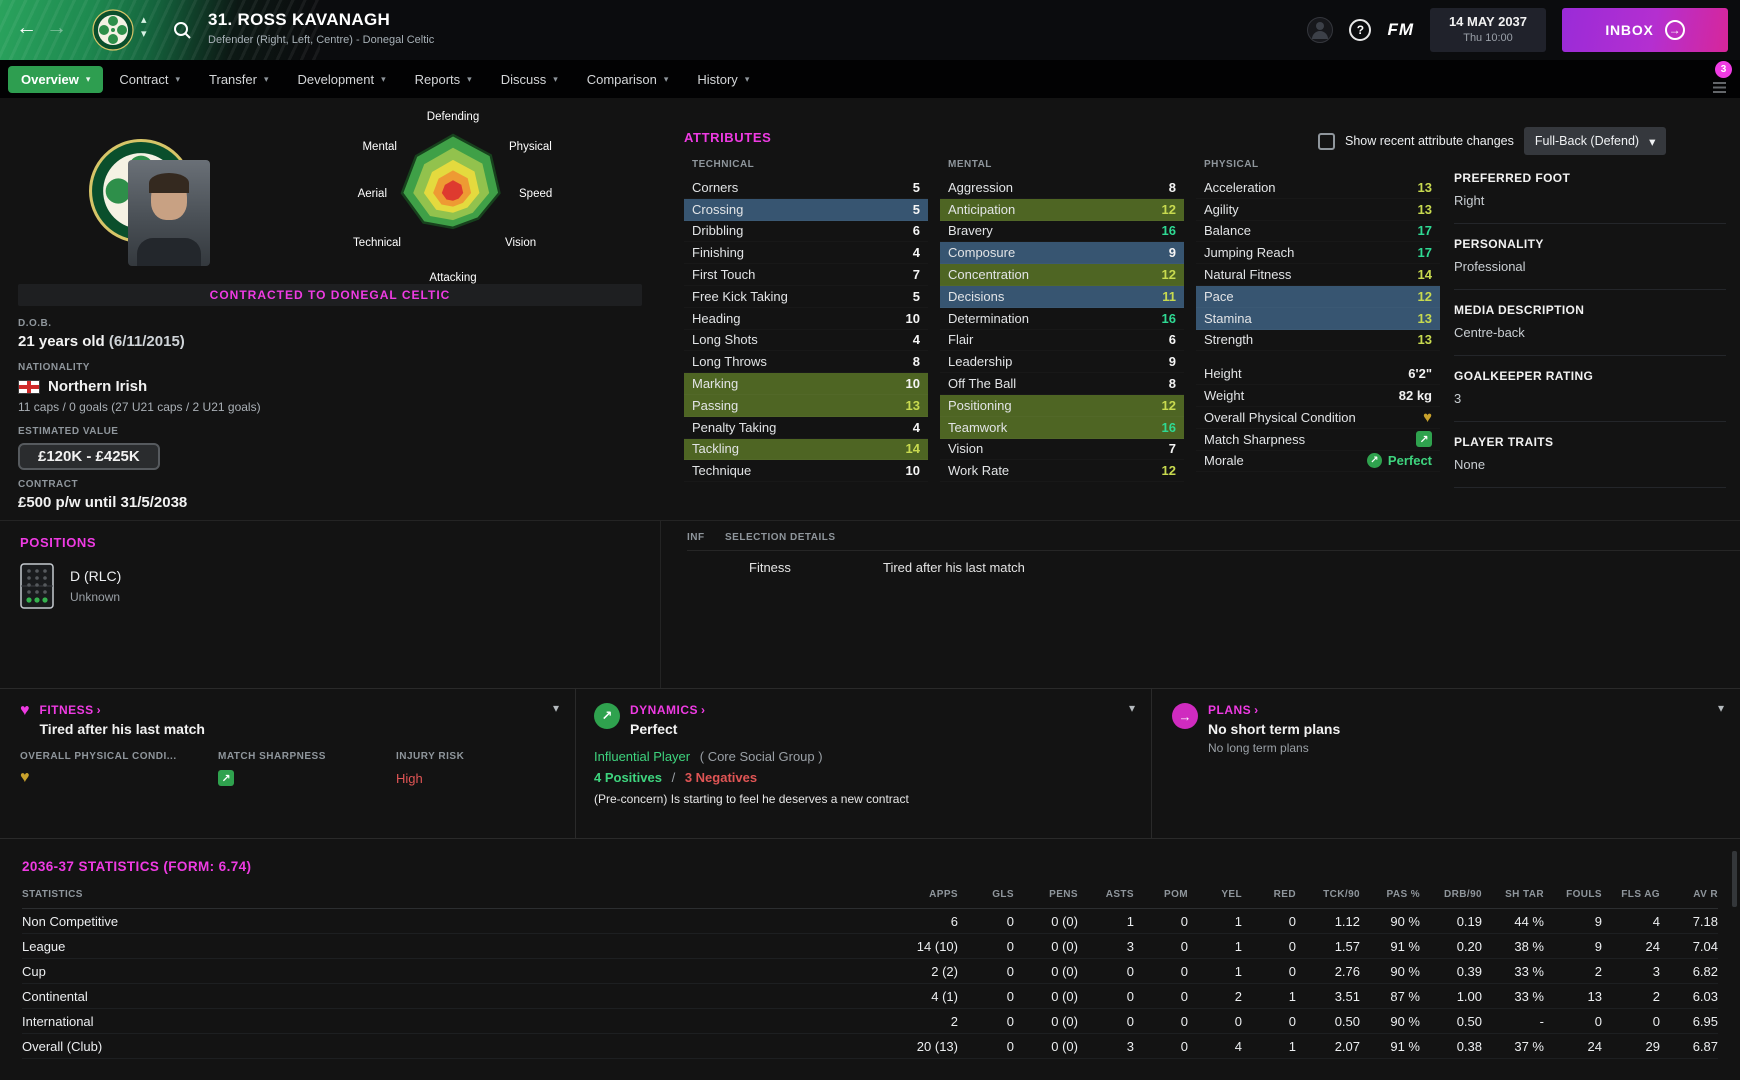 The image size is (1740, 1080). I want to click on extra-name: Weight, so click(1224, 396).